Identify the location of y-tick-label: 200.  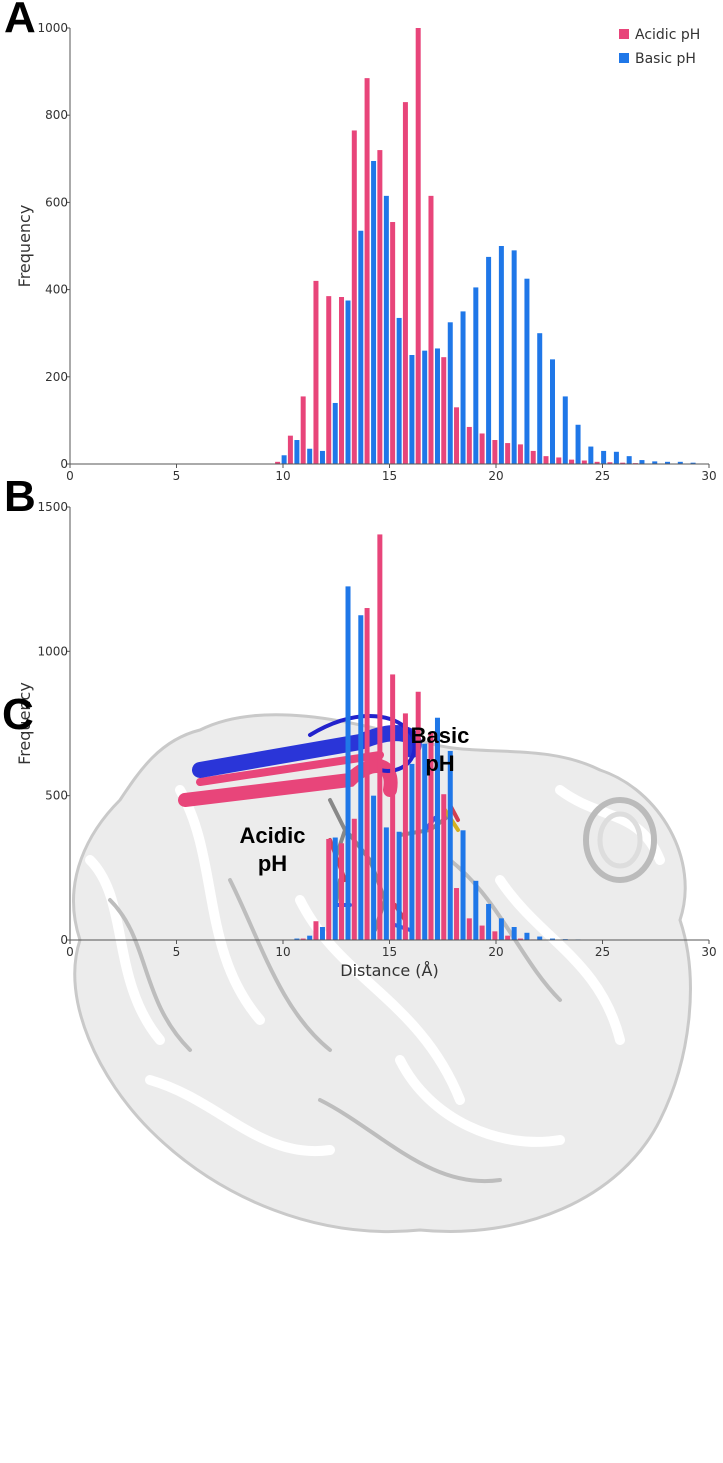
(56, 377).